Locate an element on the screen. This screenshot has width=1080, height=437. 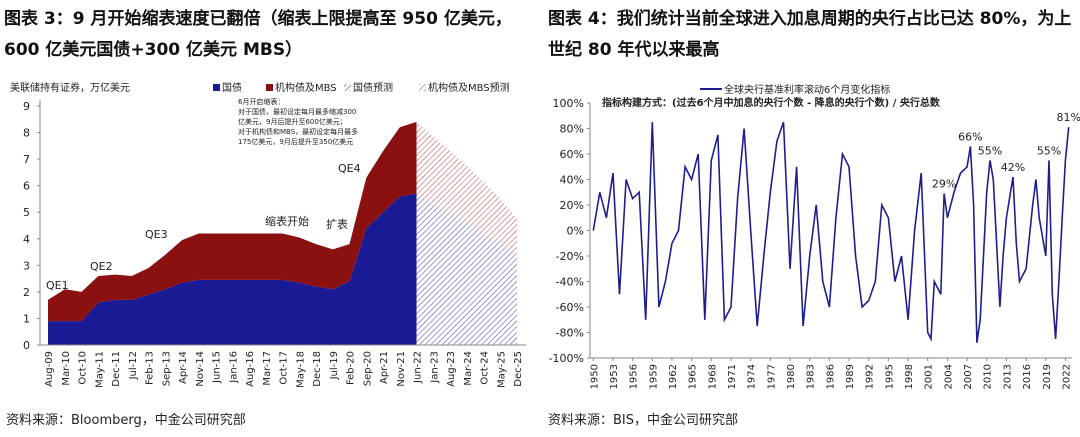
annotation: QE4 is located at coordinates (349, 168).